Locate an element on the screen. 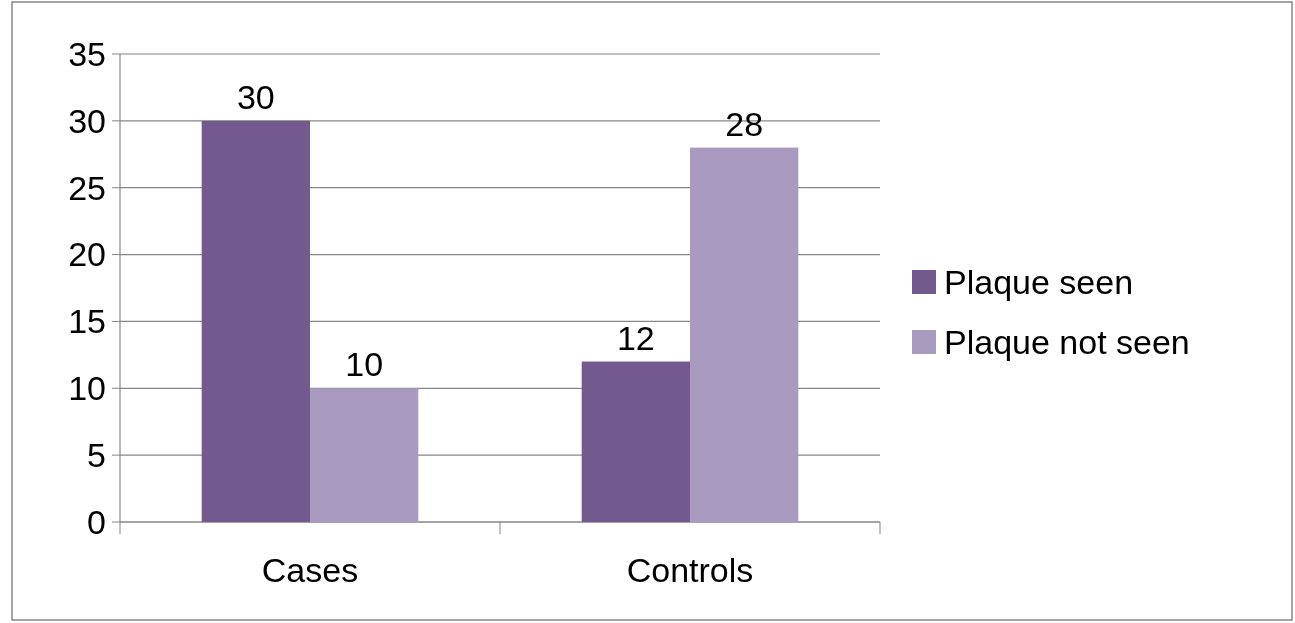  legend-label: Plaque seen is located at coordinates (1039, 281).